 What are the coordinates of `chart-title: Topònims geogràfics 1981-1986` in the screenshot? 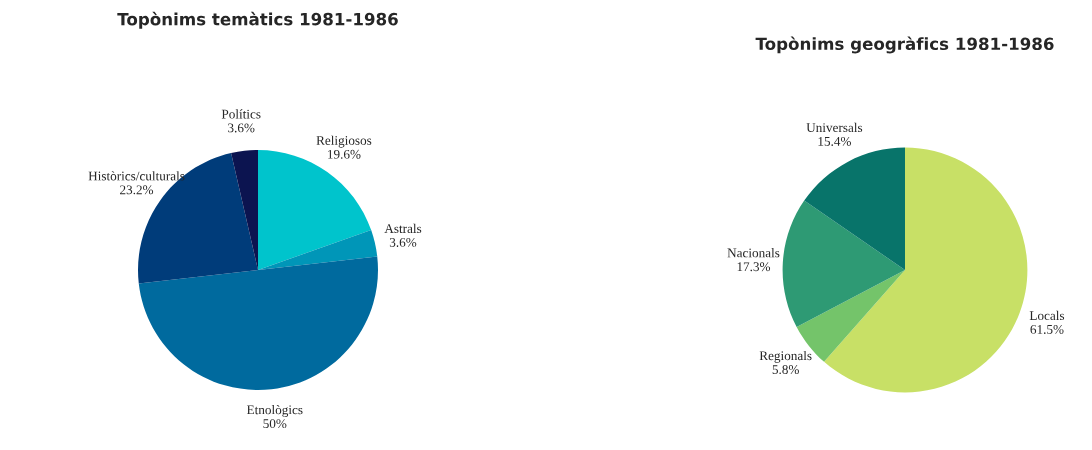 It's located at (904, 45).